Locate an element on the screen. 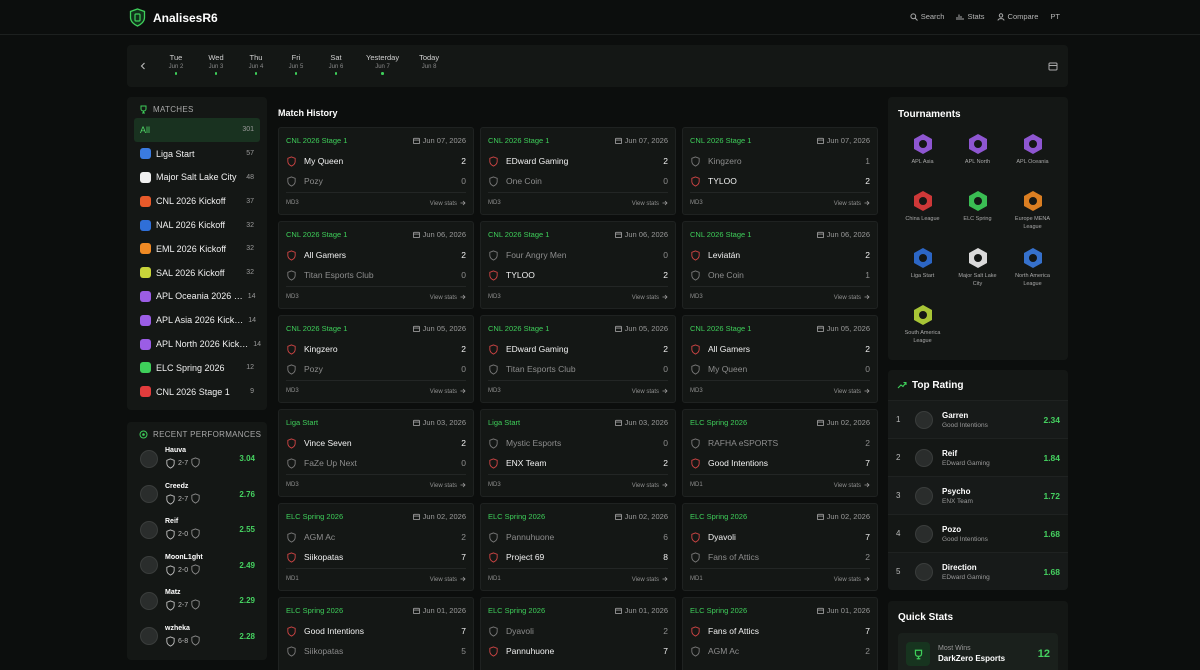  match-filter: CNL 2026 Stage 1 9 is located at coordinates (197, 392).